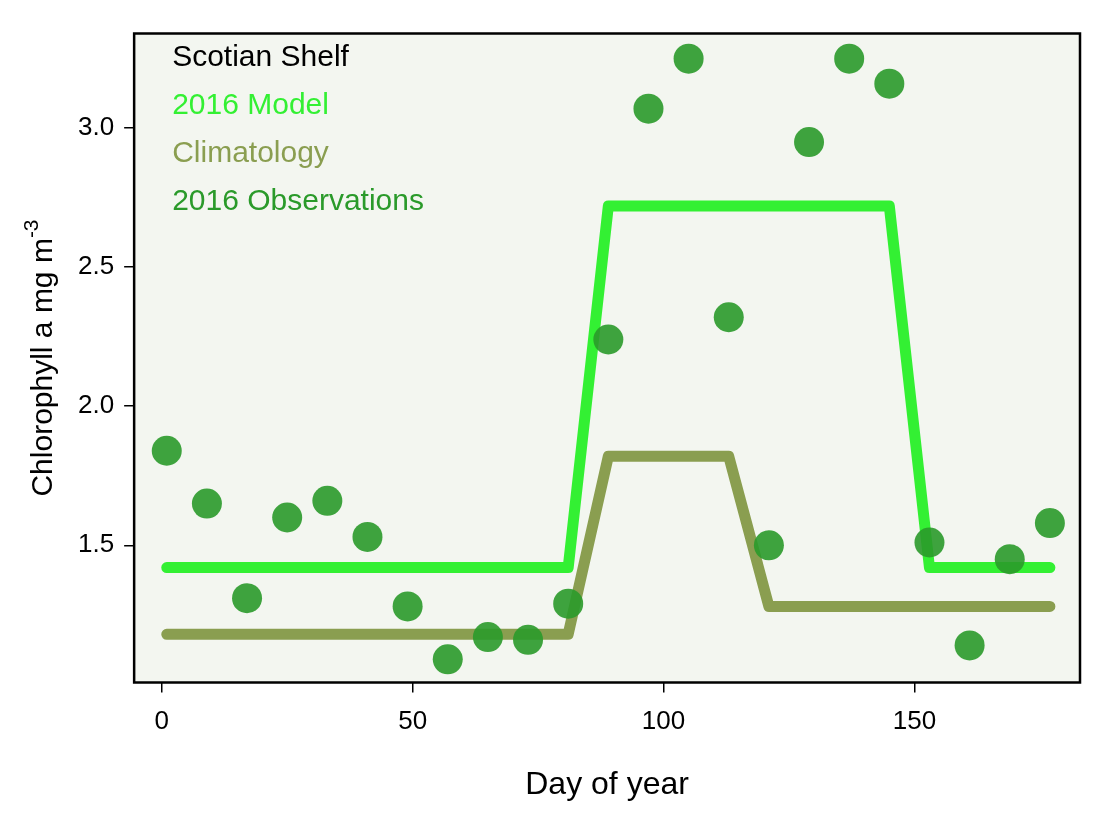 This screenshot has width=1103, height=816. What do you see at coordinates (413, 720) in the screenshot?
I see `x-tick-label: 50` at bounding box center [413, 720].